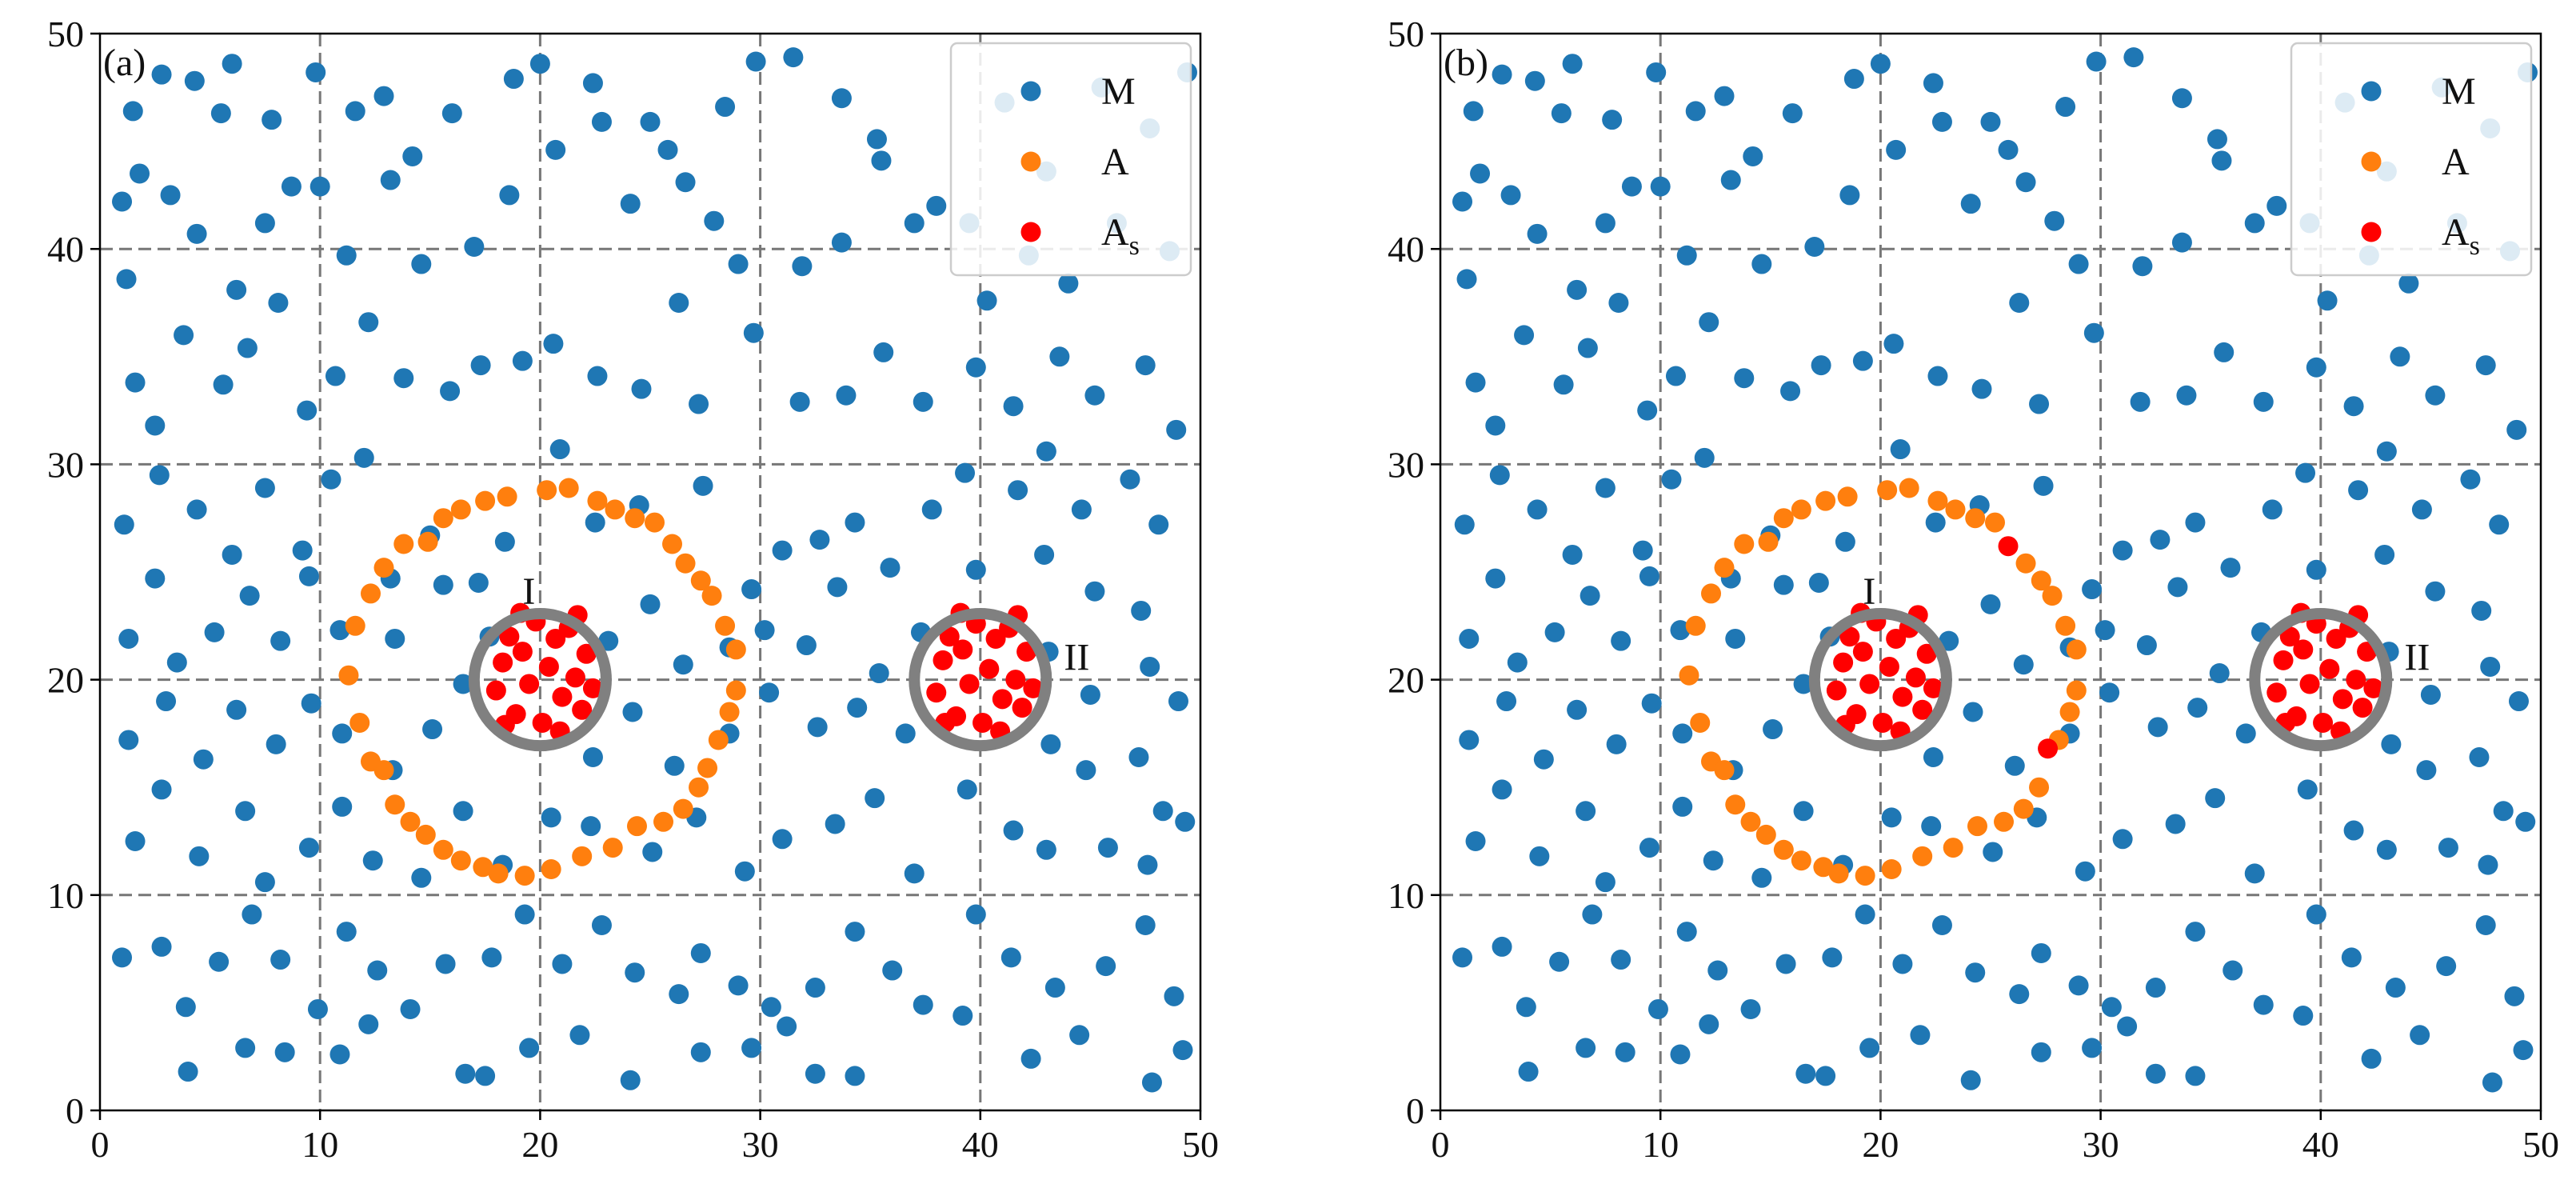  Describe the element at coordinates (66, 464) in the screenshot. I see `y-tick-label: 30` at that location.